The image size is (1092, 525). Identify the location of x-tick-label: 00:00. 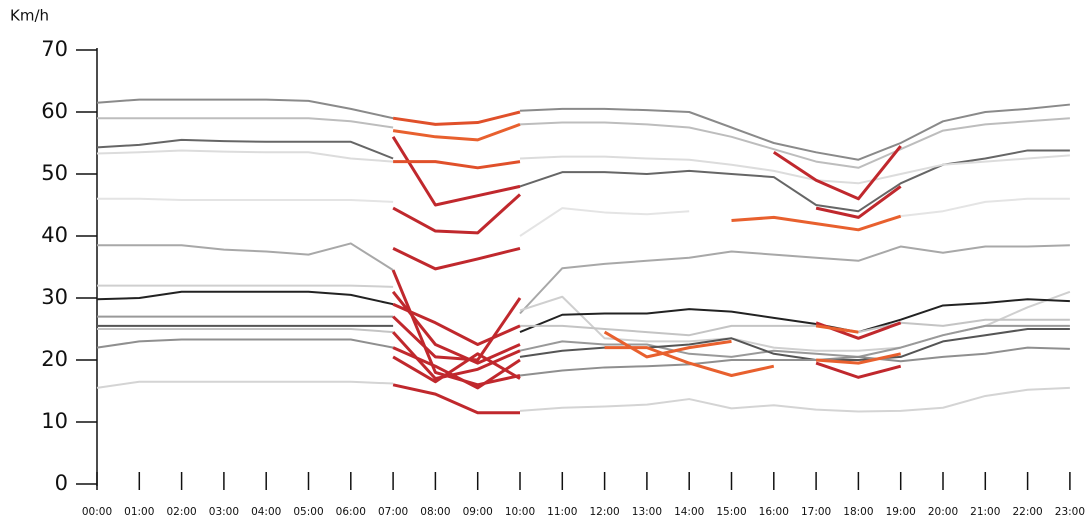
(97, 512).